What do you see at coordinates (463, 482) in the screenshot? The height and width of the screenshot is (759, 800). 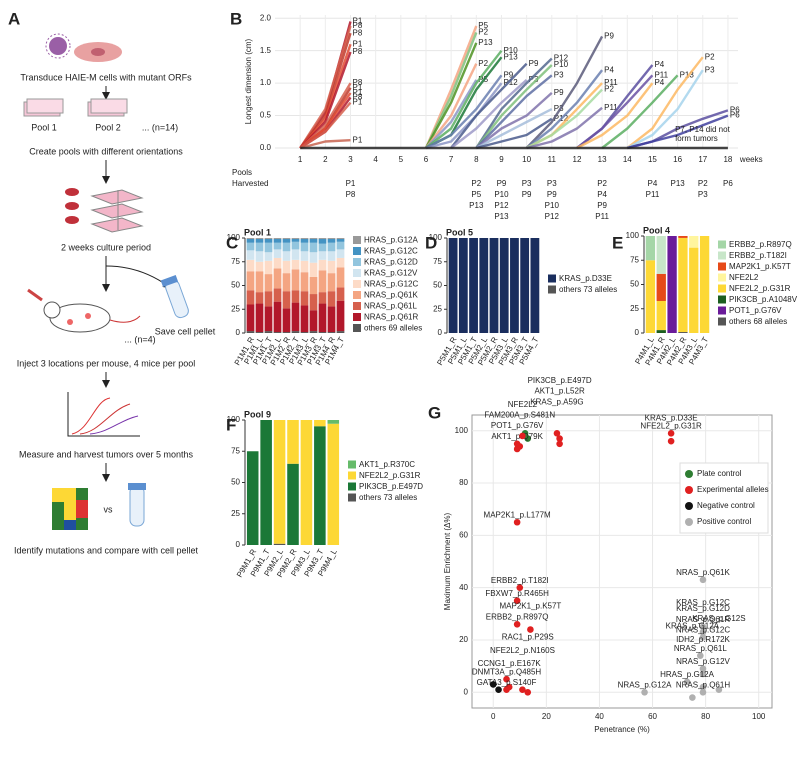 I see `y-tick-label: 80` at bounding box center [463, 482].